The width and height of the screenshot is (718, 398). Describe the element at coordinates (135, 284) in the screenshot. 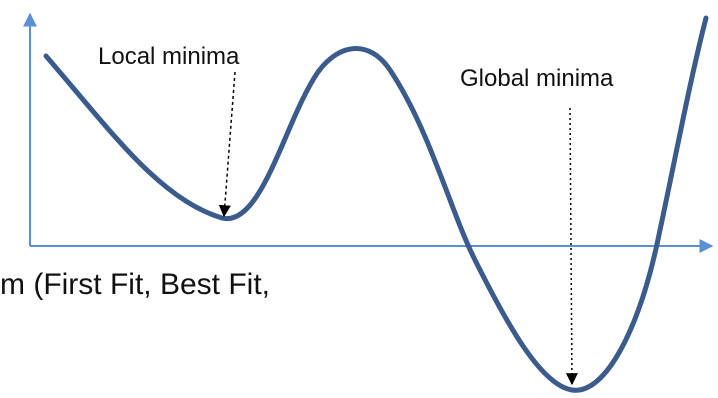

I see `background-partial-text: m (First Fit, Best Fit,` at that location.